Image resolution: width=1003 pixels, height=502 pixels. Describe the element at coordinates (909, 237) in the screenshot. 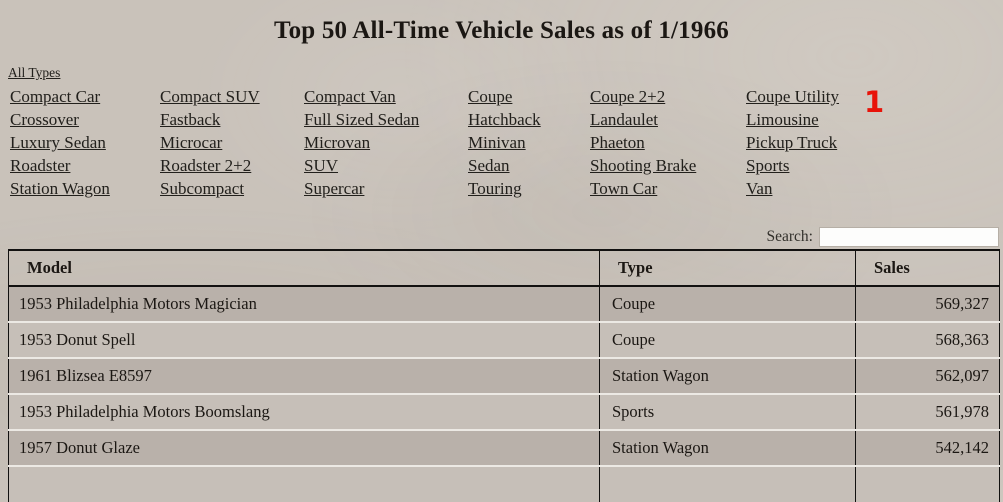

I see `search-input` at that location.